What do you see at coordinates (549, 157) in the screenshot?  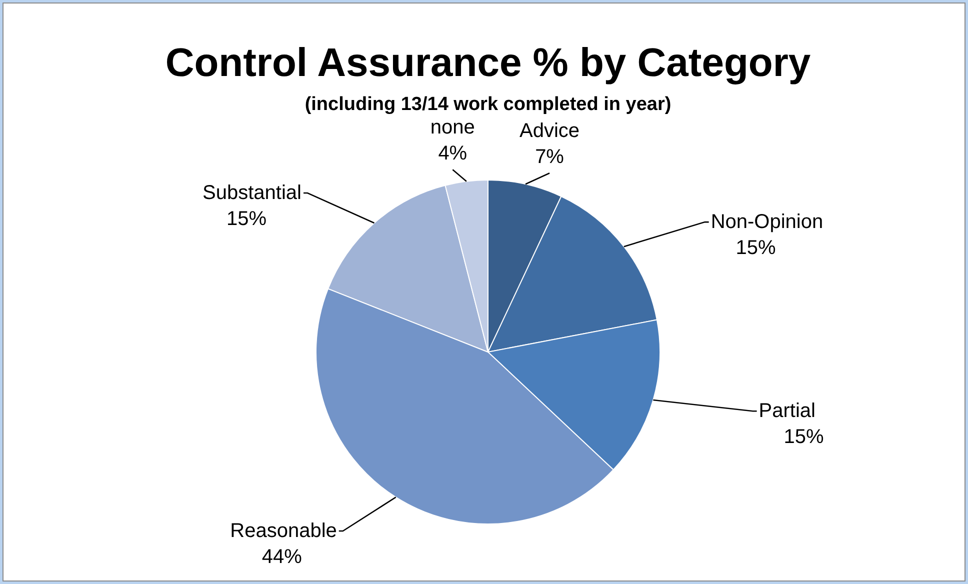 I see `data-label: 7%` at bounding box center [549, 157].